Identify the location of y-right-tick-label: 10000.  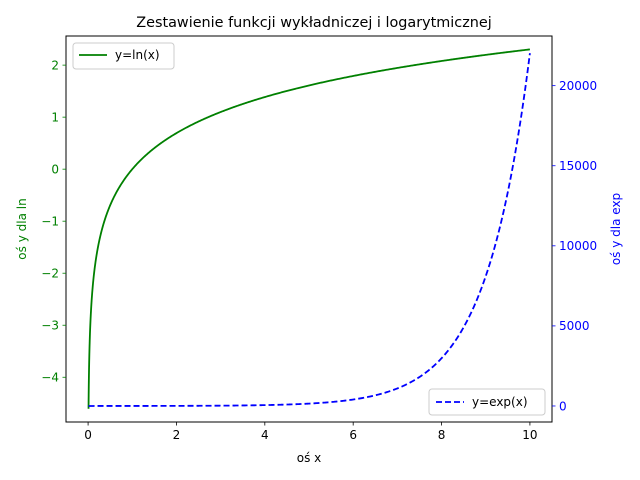
(578, 246).